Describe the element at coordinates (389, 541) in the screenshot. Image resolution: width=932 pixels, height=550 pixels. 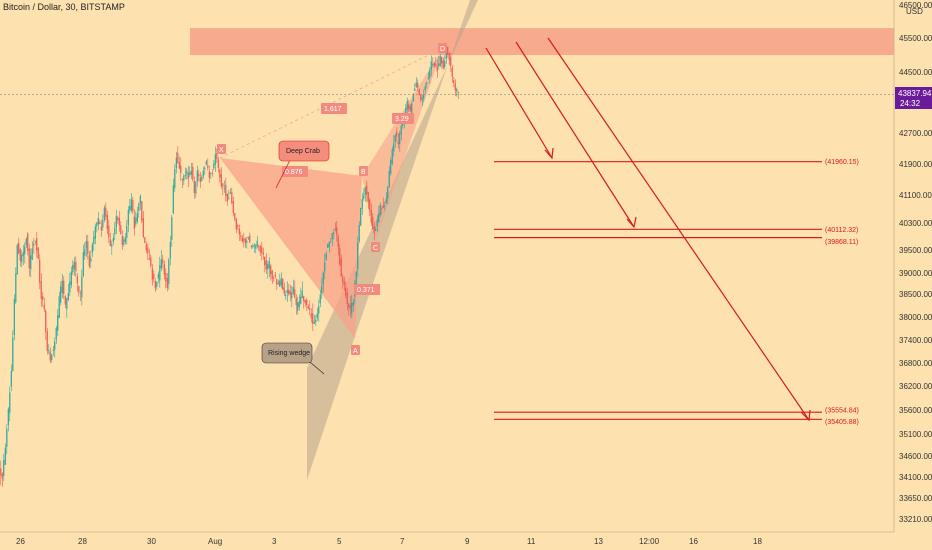
I see `x-axis-ticks: 26 28 30 Aug 3 5 7 9 11 13 12:00 16 18` at that location.